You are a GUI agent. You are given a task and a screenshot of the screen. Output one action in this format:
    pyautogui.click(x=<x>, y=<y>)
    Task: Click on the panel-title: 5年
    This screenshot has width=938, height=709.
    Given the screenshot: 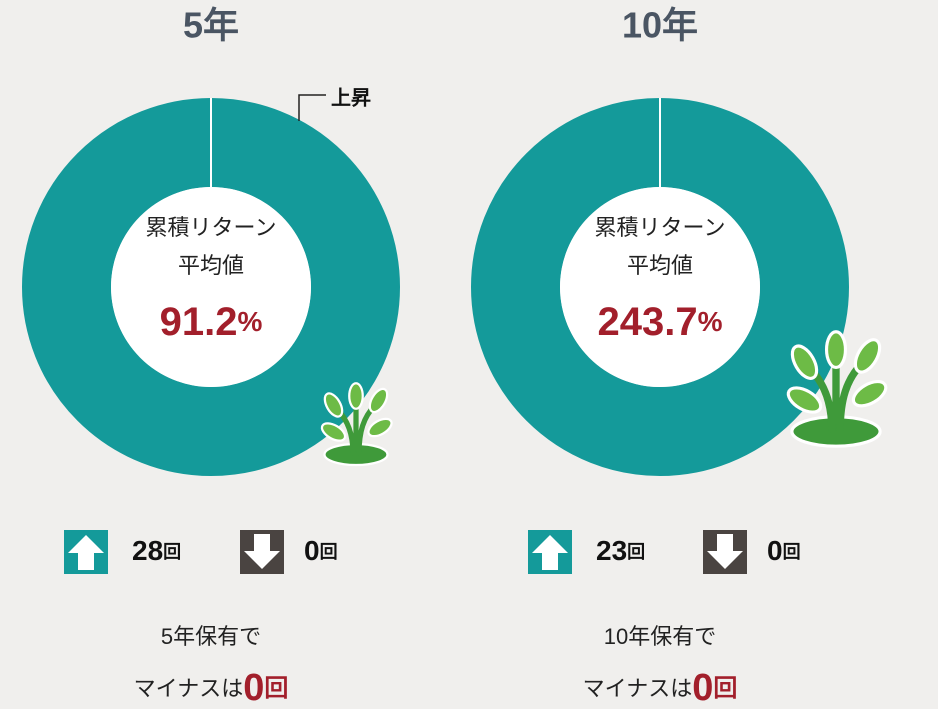 What is the action you would take?
    pyautogui.click(x=211, y=25)
    